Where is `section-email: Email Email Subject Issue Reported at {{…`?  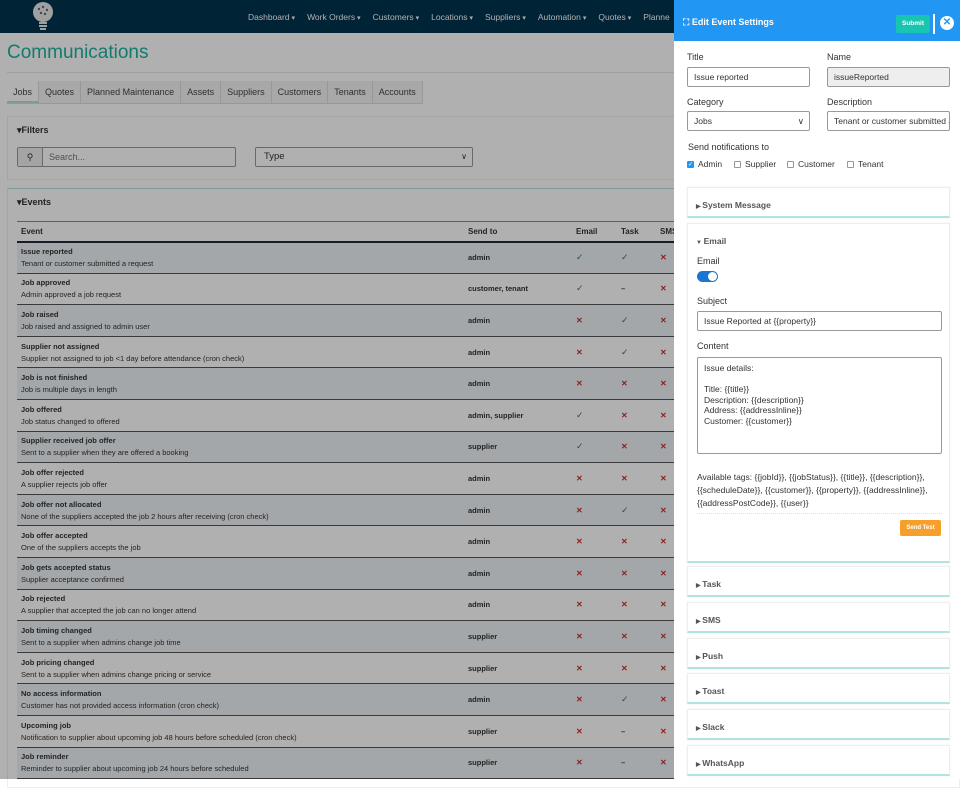 section-email: Email Email Subject Issue Reported at {{… is located at coordinates (818, 393).